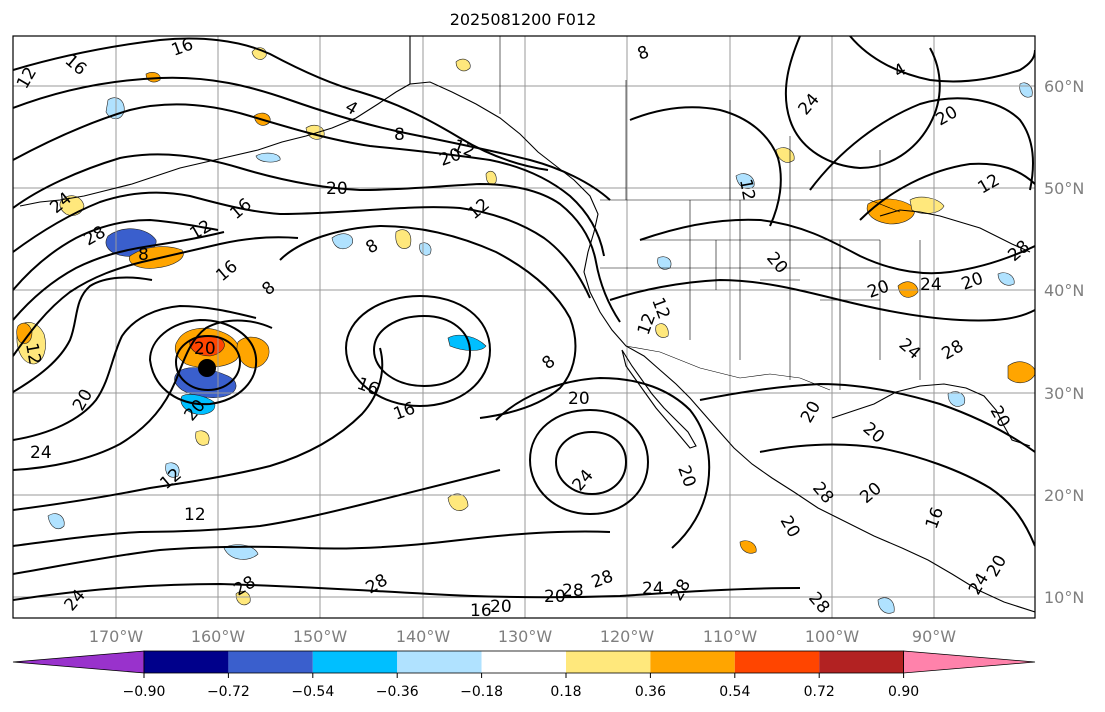  Describe the element at coordinates (207, 368) in the screenshot. I see `storm-center-marker` at that location.